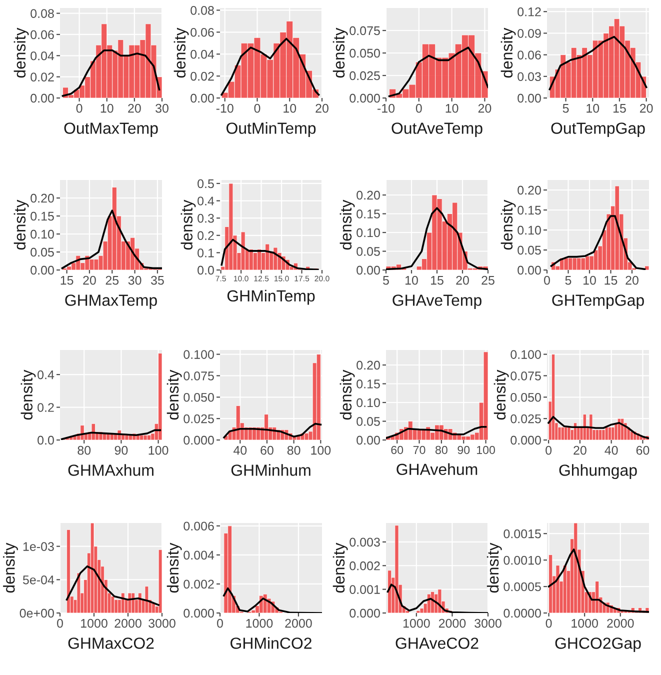 This screenshot has width=661, height=675. What do you see at coordinates (199, 555) in the screenshot?
I see `y-tick-label: 0.004` at bounding box center [199, 555].